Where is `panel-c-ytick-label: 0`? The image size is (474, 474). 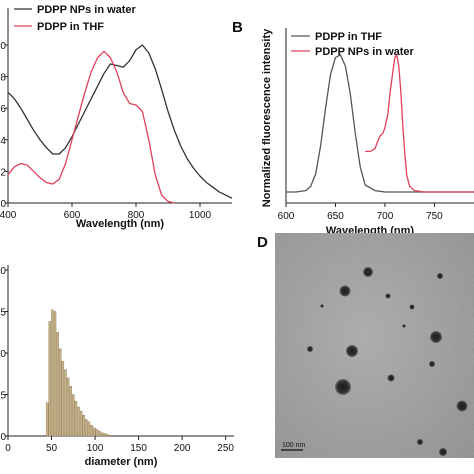 panel-c-ytick-label: 0 is located at coordinates (3, 437).